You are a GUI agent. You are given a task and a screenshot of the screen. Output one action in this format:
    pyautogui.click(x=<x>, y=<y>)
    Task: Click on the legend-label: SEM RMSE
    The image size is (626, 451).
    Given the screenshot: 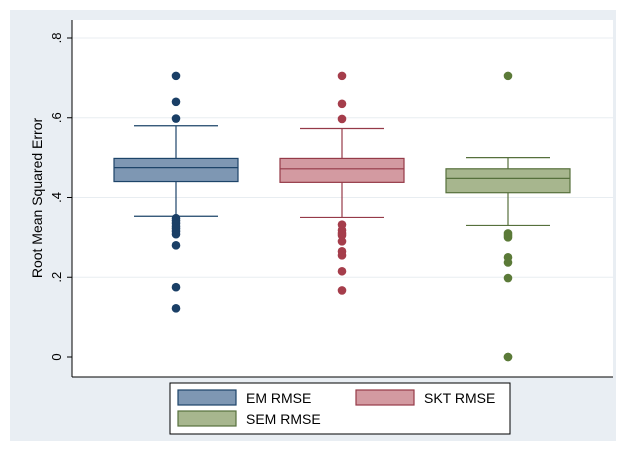 What is the action you would take?
    pyautogui.click(x=283, y=419)
    